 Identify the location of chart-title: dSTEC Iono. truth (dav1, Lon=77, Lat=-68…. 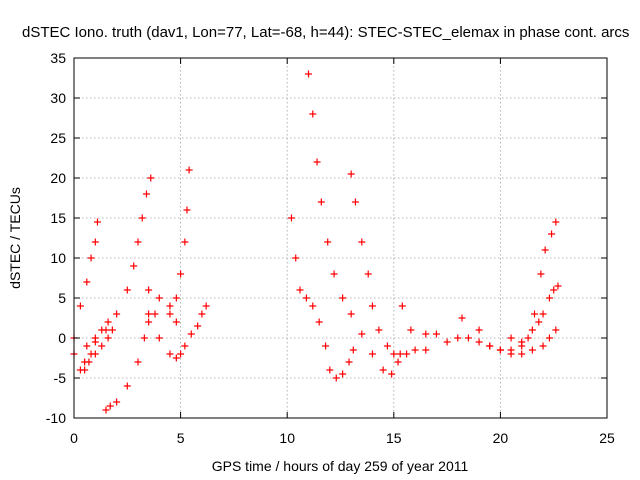
(325, 32).